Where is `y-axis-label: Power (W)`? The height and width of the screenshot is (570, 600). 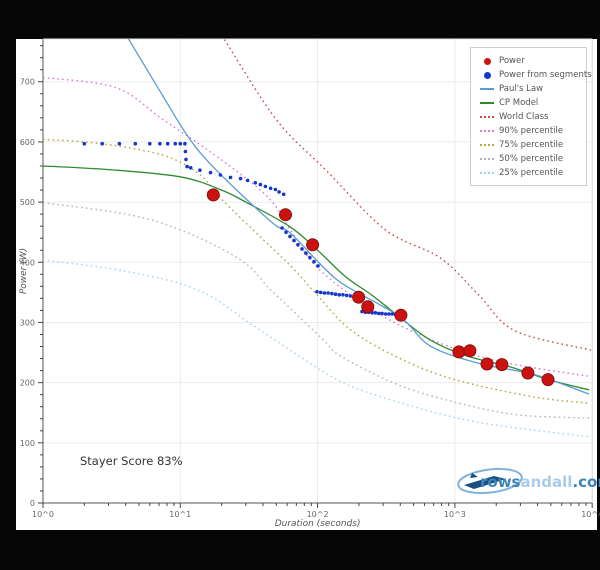 y-axis-label: Power (W) is located at coordinates (24, 271).